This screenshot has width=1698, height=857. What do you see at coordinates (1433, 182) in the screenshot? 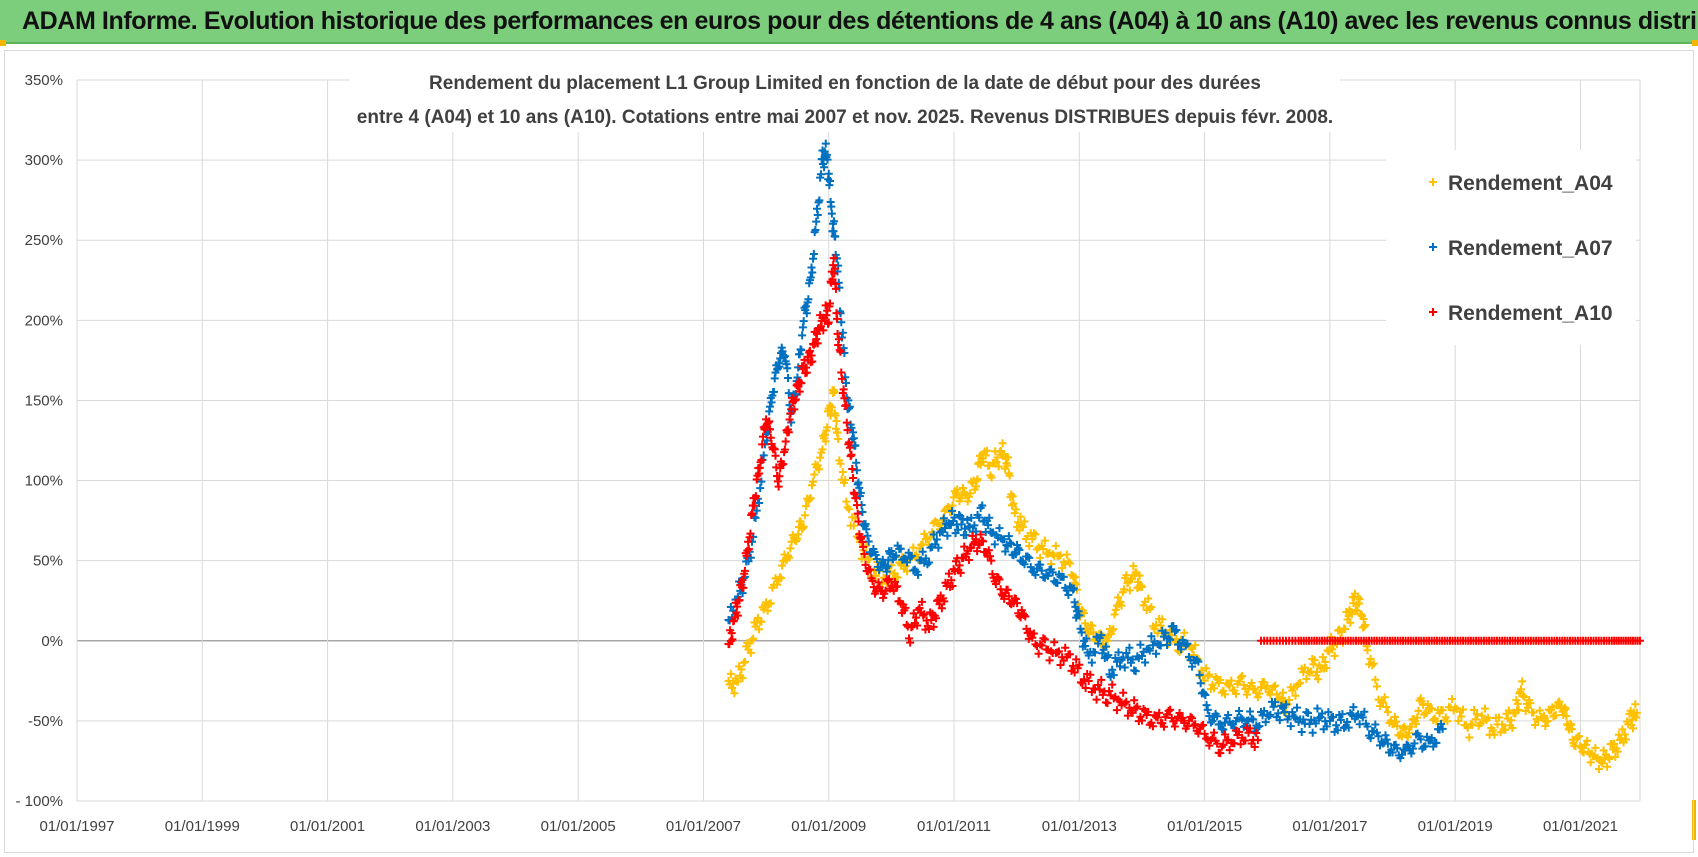
I see `legend-marker` at bounding box center [1433, 182].